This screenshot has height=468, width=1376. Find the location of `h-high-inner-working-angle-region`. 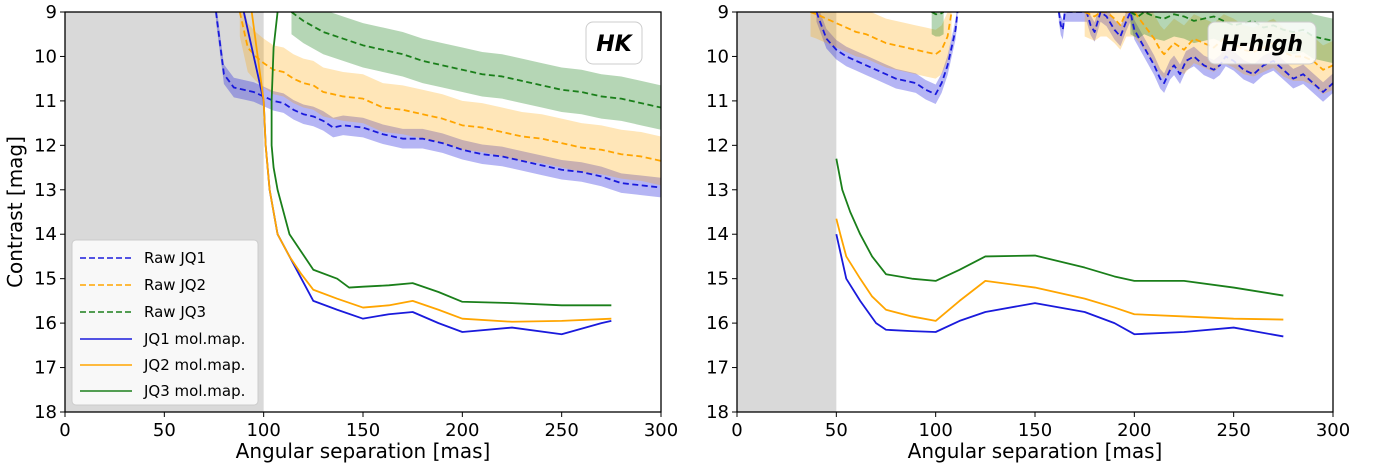

h-high-inner-working-angle-region is located at coordinates (787, 212).